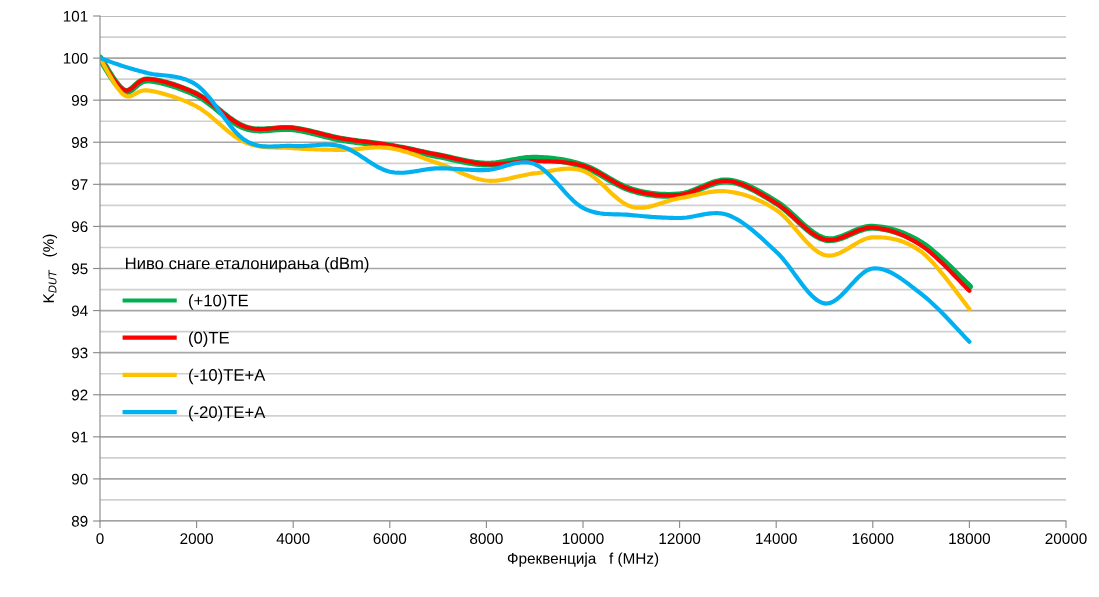 The height and width of the screenshot is (597, 1099). What do you see at coordinates (79, 395) in the screenshot?
I see `y-tick-label: 92` at bounding box center [79, 395].